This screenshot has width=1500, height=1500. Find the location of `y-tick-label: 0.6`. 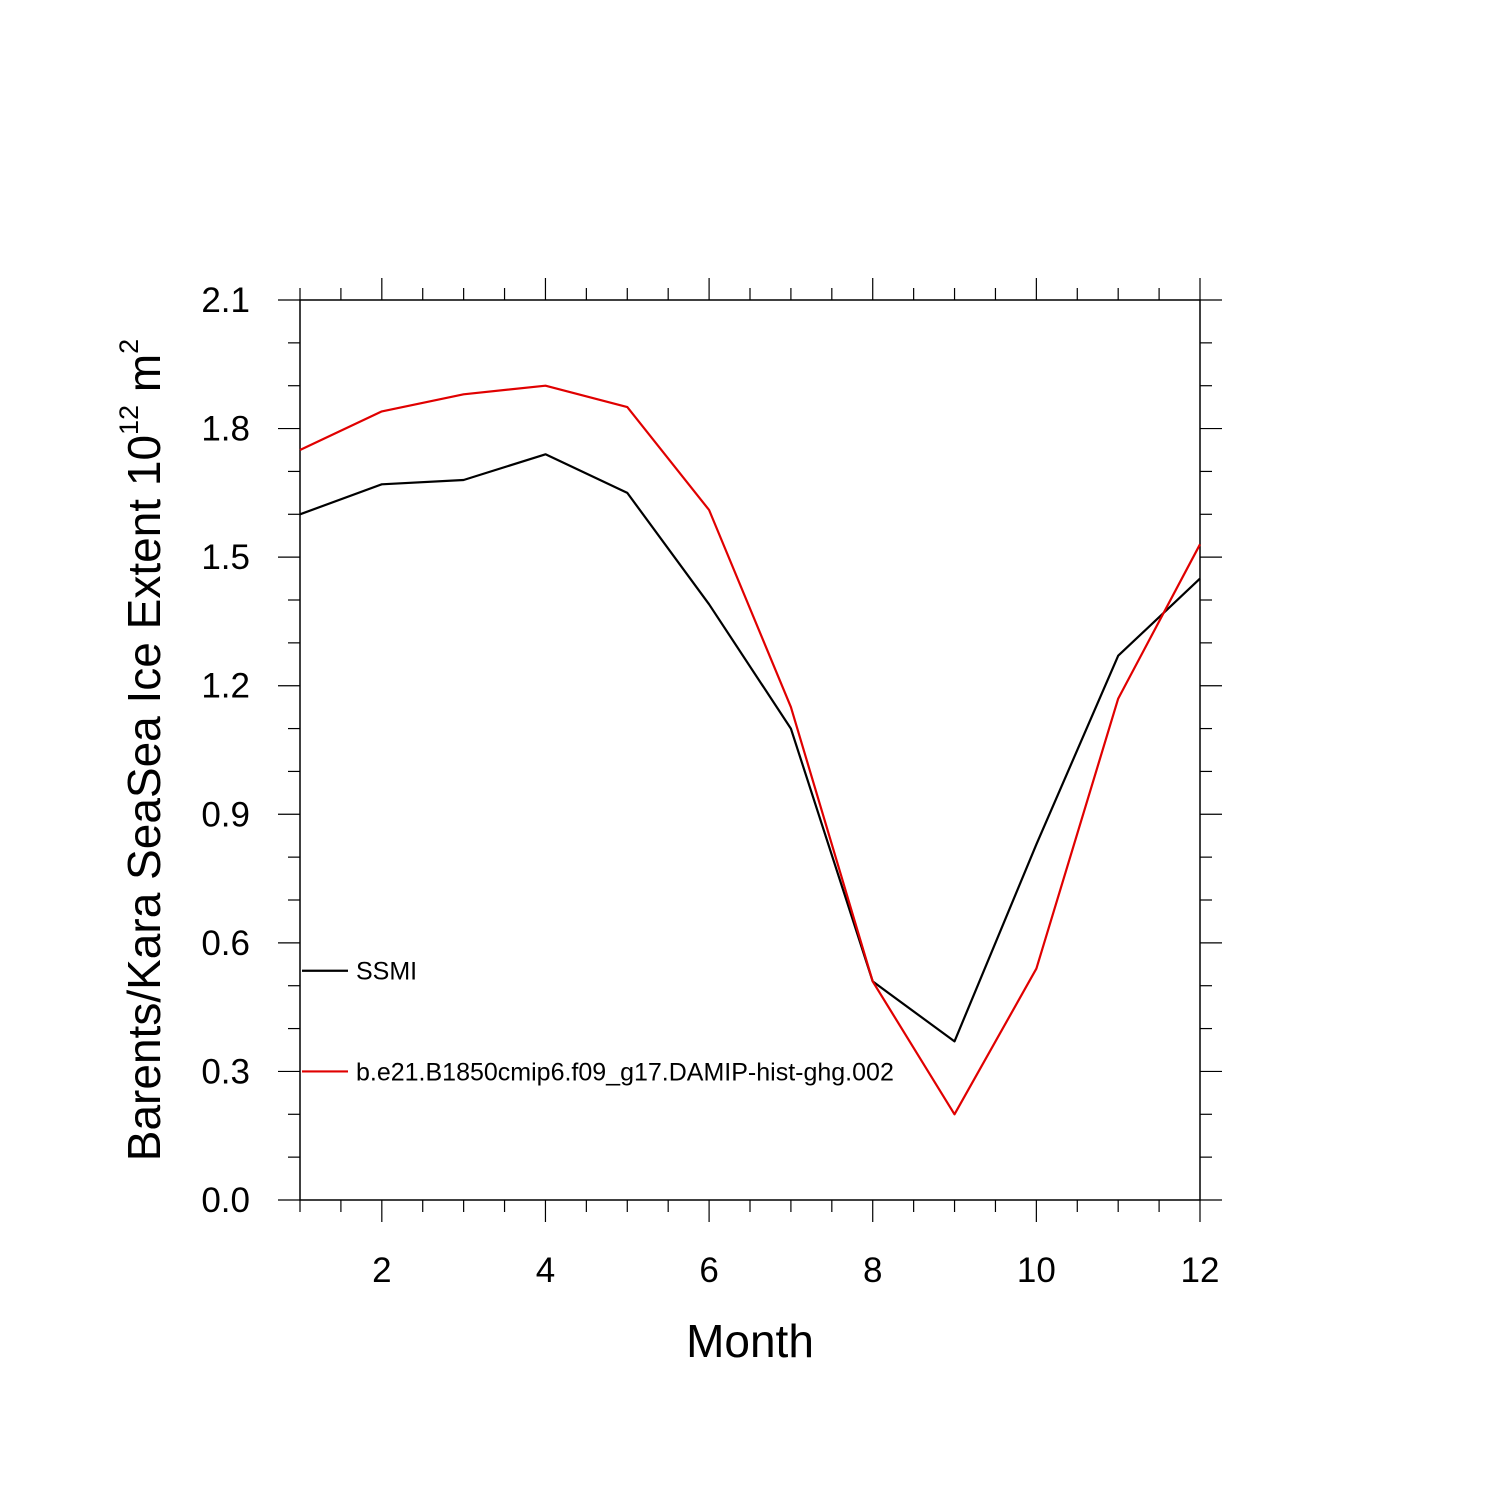

y-tick-label: 0.6 is located at coordinates (225, 943).